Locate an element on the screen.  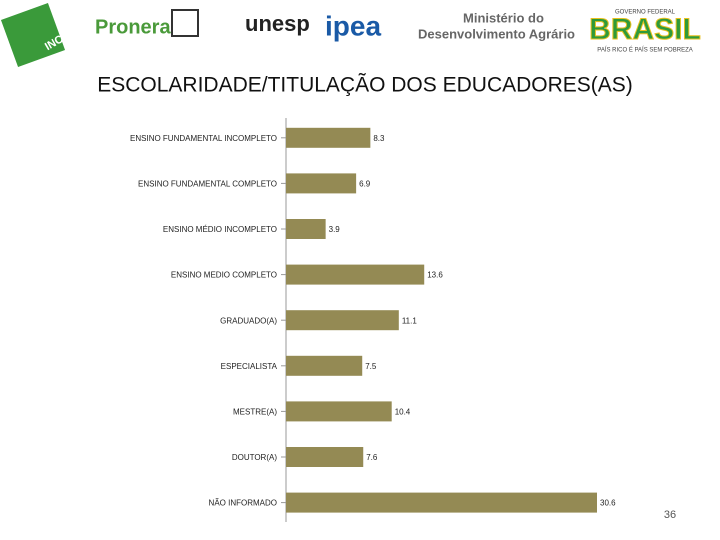
value-label: 8.3 is located at coordinates (379, 138).